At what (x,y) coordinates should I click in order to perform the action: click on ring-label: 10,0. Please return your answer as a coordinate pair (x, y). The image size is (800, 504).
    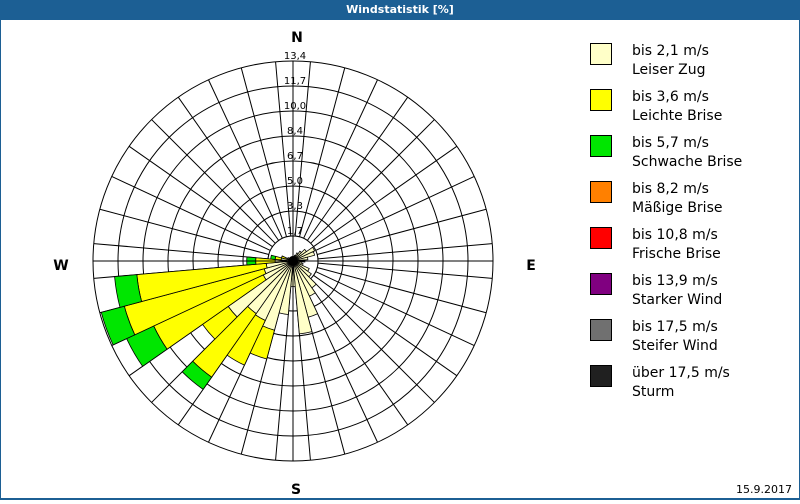
    Looking at the image, I should click on (295, 106).